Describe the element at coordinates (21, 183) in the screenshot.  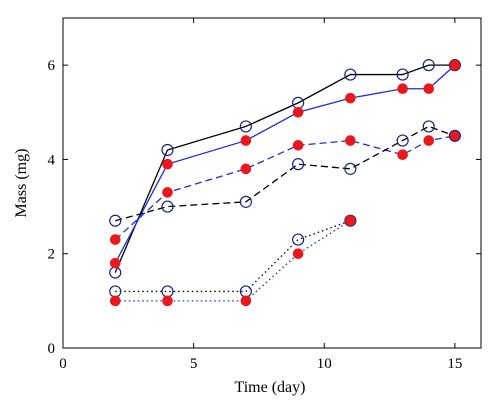
I see `y-axis-title: Mass (mg)` at that location.